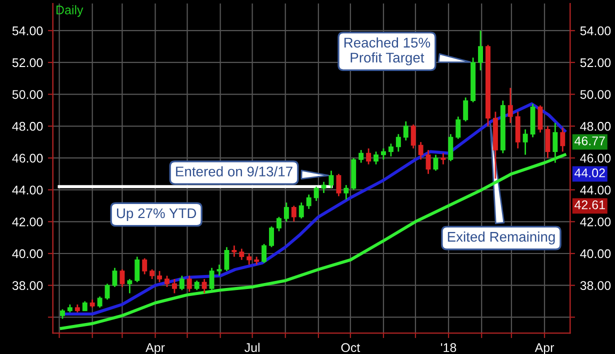 This screenshot has height=354, width=615. I want to click on chart-title: Daily, so click(70, 11).